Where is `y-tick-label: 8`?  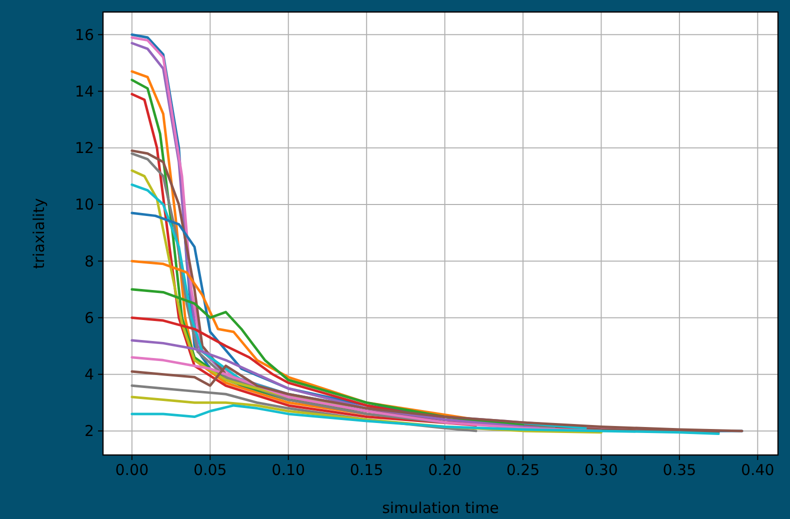 y-tick-label: 8 is located at coordinates (89, 261).